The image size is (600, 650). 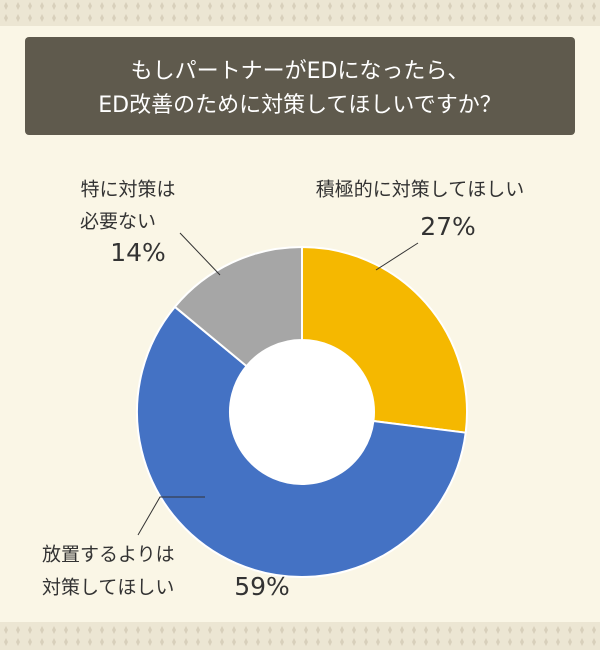 I want to click on category-label: 必要ない, so click(x=118, y=222).